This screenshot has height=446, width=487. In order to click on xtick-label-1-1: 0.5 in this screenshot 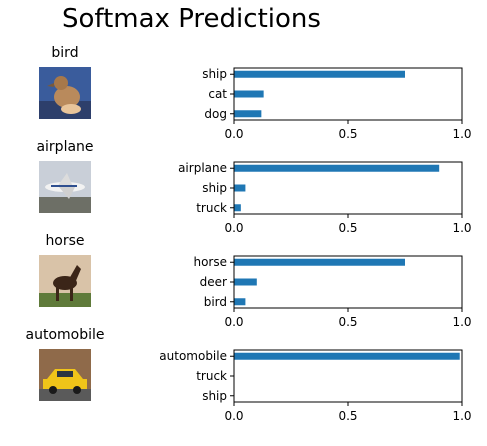, I will do `click(347, 228)`.